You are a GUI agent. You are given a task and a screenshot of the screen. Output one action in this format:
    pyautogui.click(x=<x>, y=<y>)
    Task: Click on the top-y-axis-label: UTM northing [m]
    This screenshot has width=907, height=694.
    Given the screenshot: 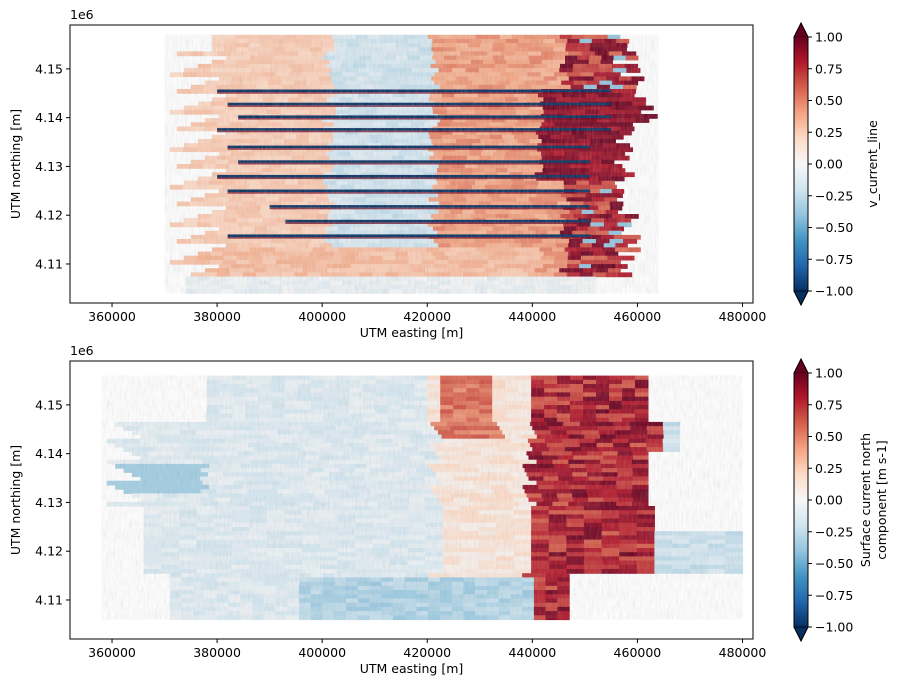 What is the action you would take?
    pyautogui.click(x=15, y=164)
    